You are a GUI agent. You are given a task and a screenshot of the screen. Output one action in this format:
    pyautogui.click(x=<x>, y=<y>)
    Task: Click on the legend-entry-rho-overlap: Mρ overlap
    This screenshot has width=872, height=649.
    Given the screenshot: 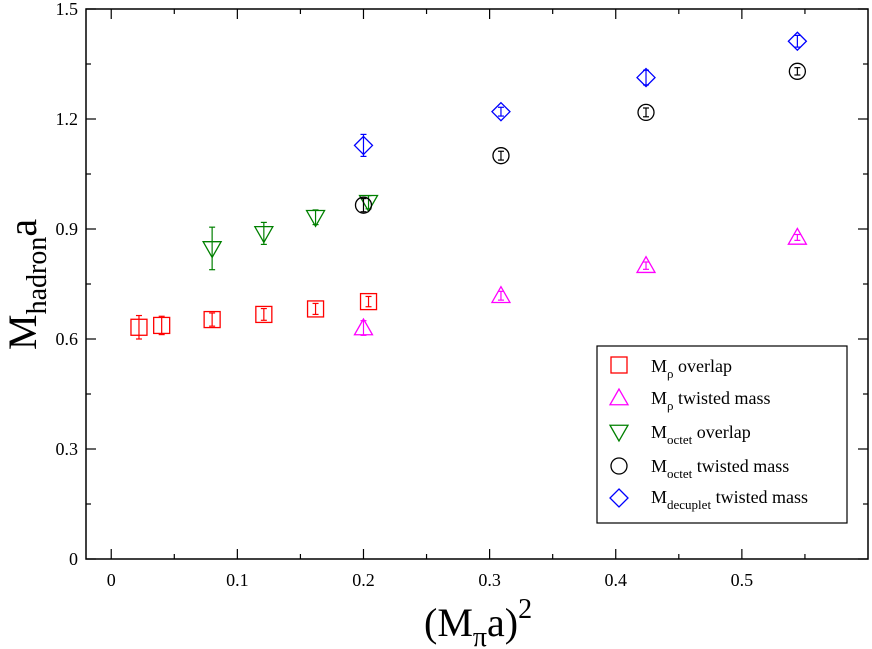 What is the action you would take?
    pyautogui.click(x=691, y=368)
    